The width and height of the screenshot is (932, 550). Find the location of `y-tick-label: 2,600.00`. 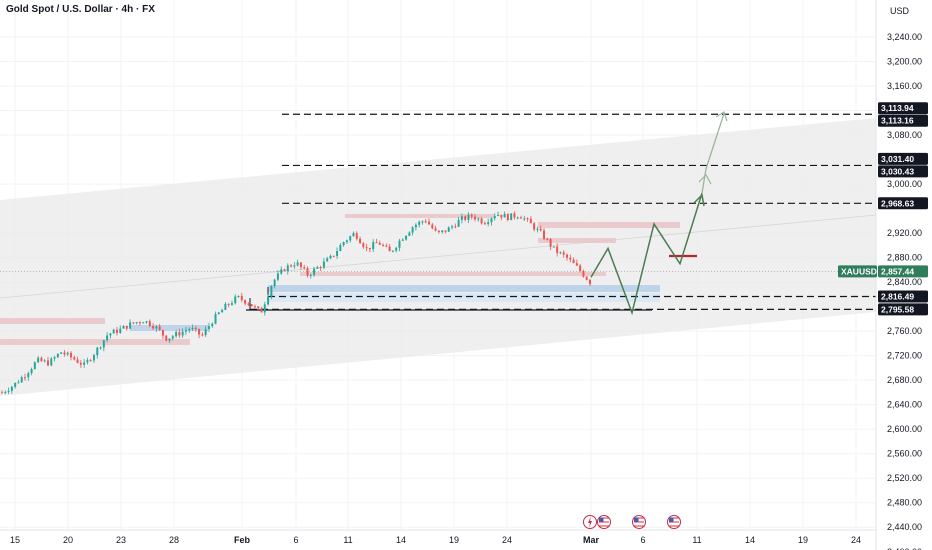

y-tick-label: 2,600.00 is located at coordinates (904, 429).